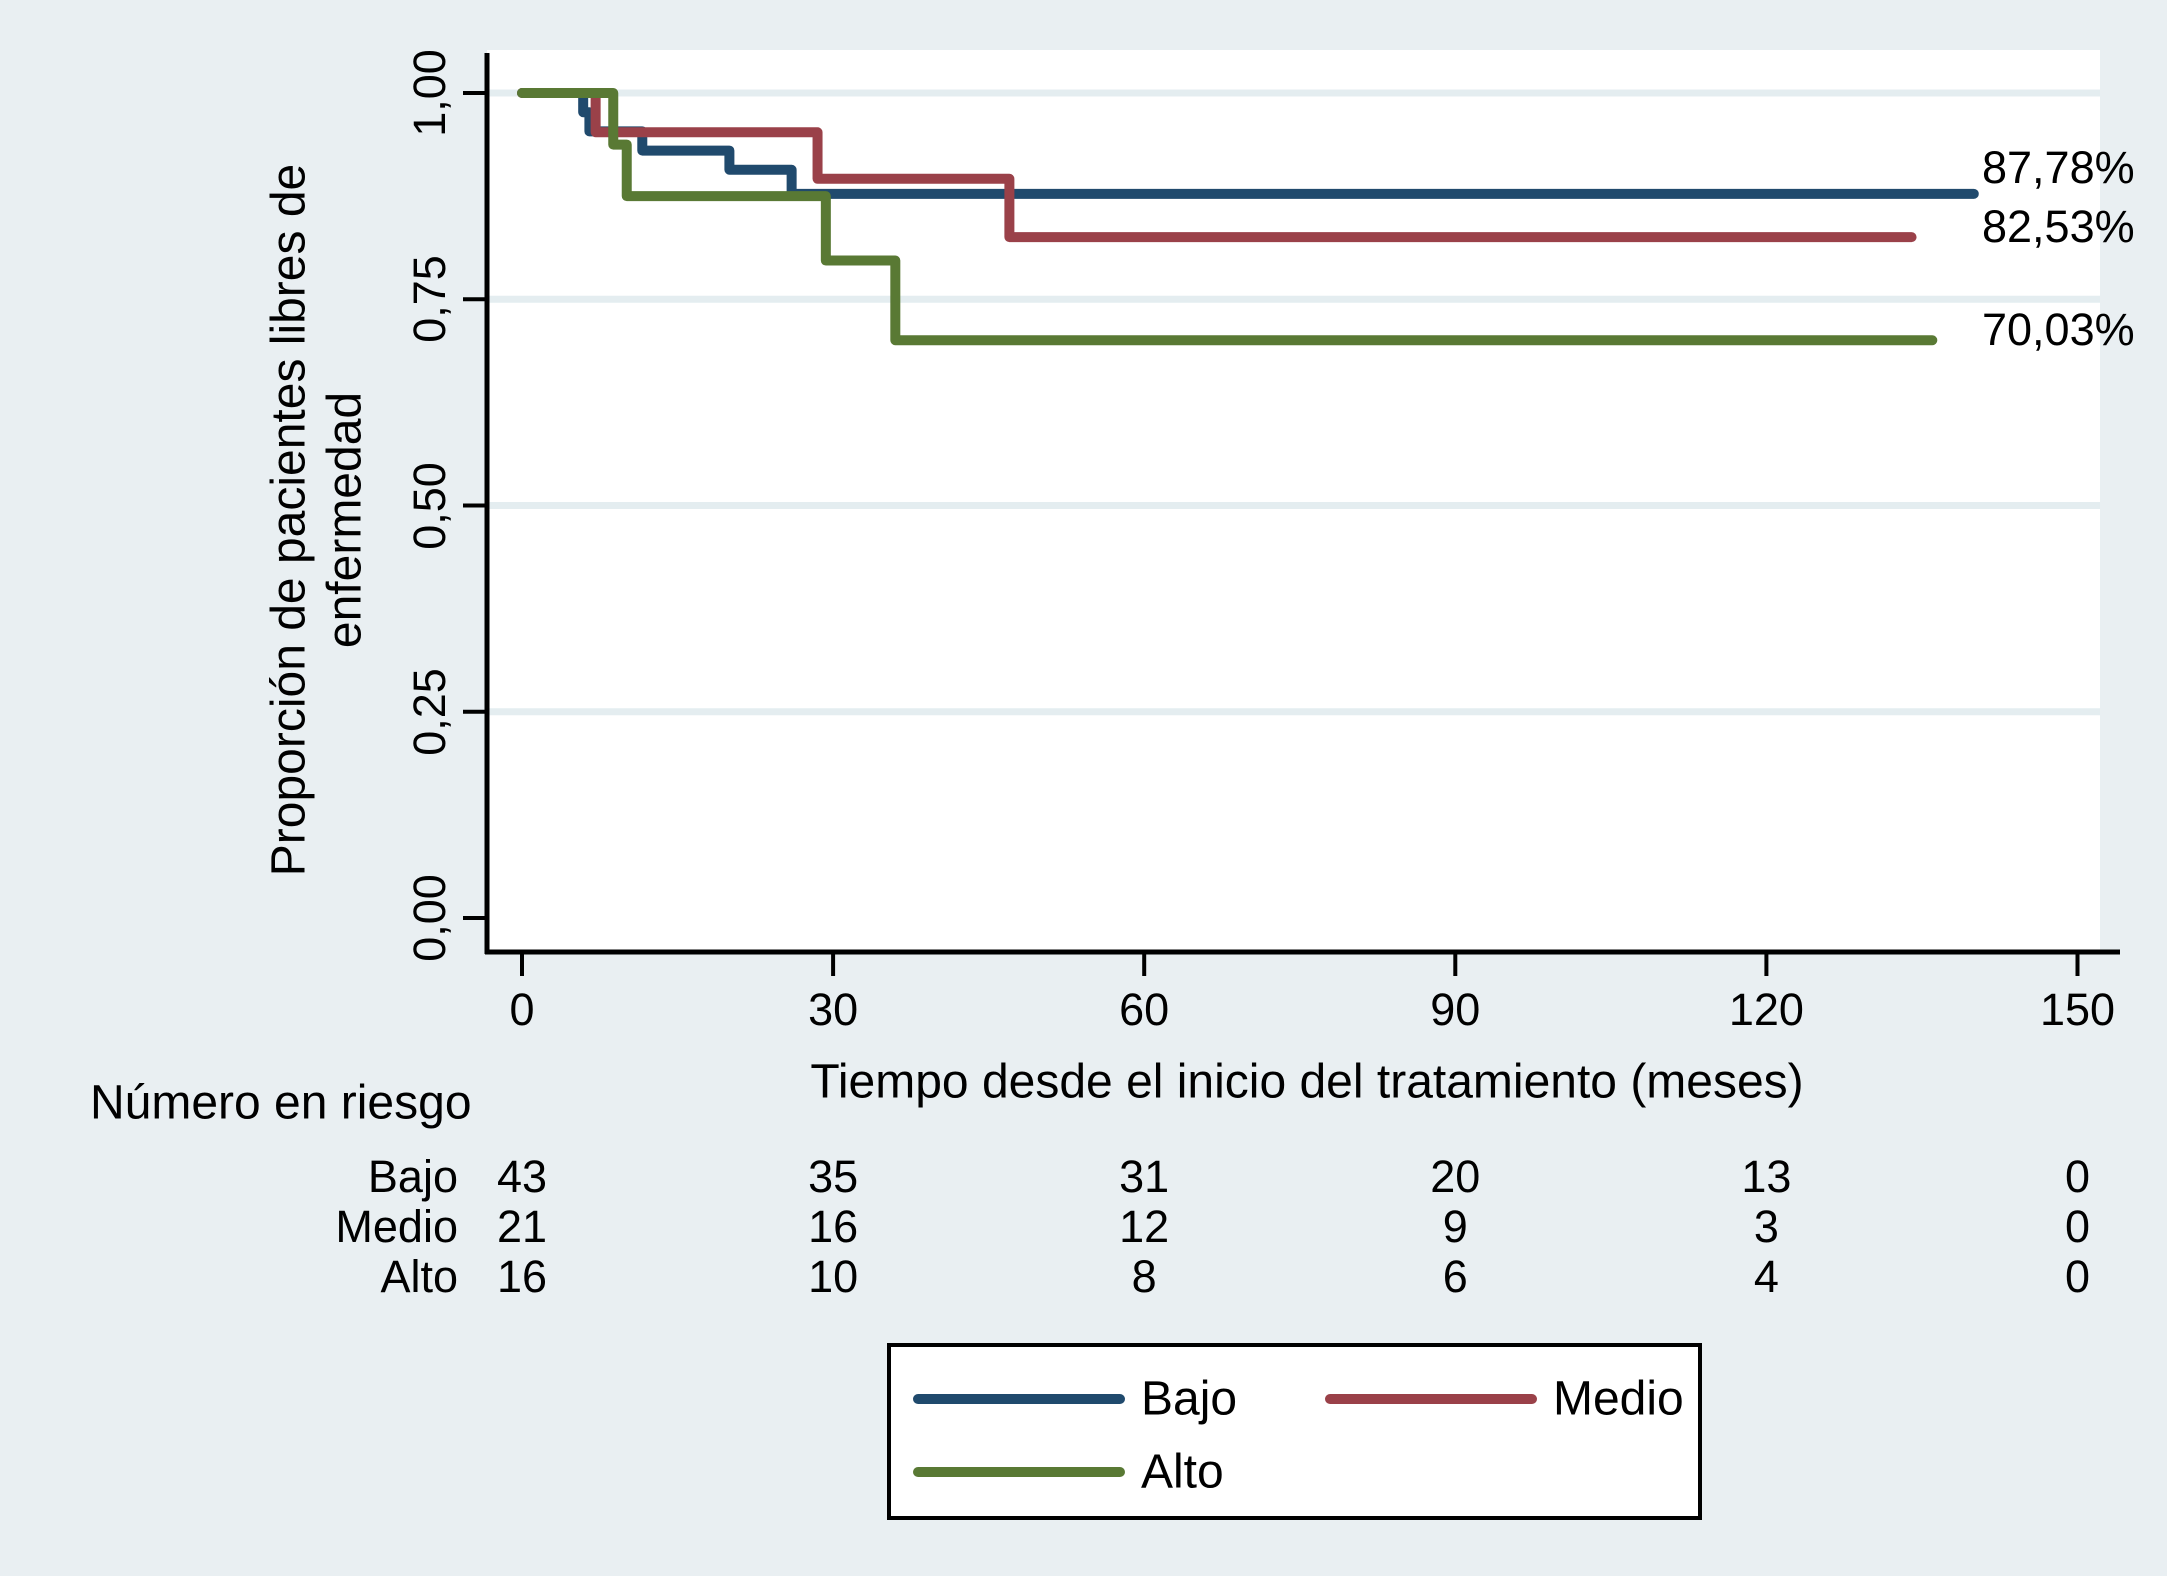 This screenshot has height=1576, width=2167. I want to click on risk-value: 3, so click(1766, 1226).